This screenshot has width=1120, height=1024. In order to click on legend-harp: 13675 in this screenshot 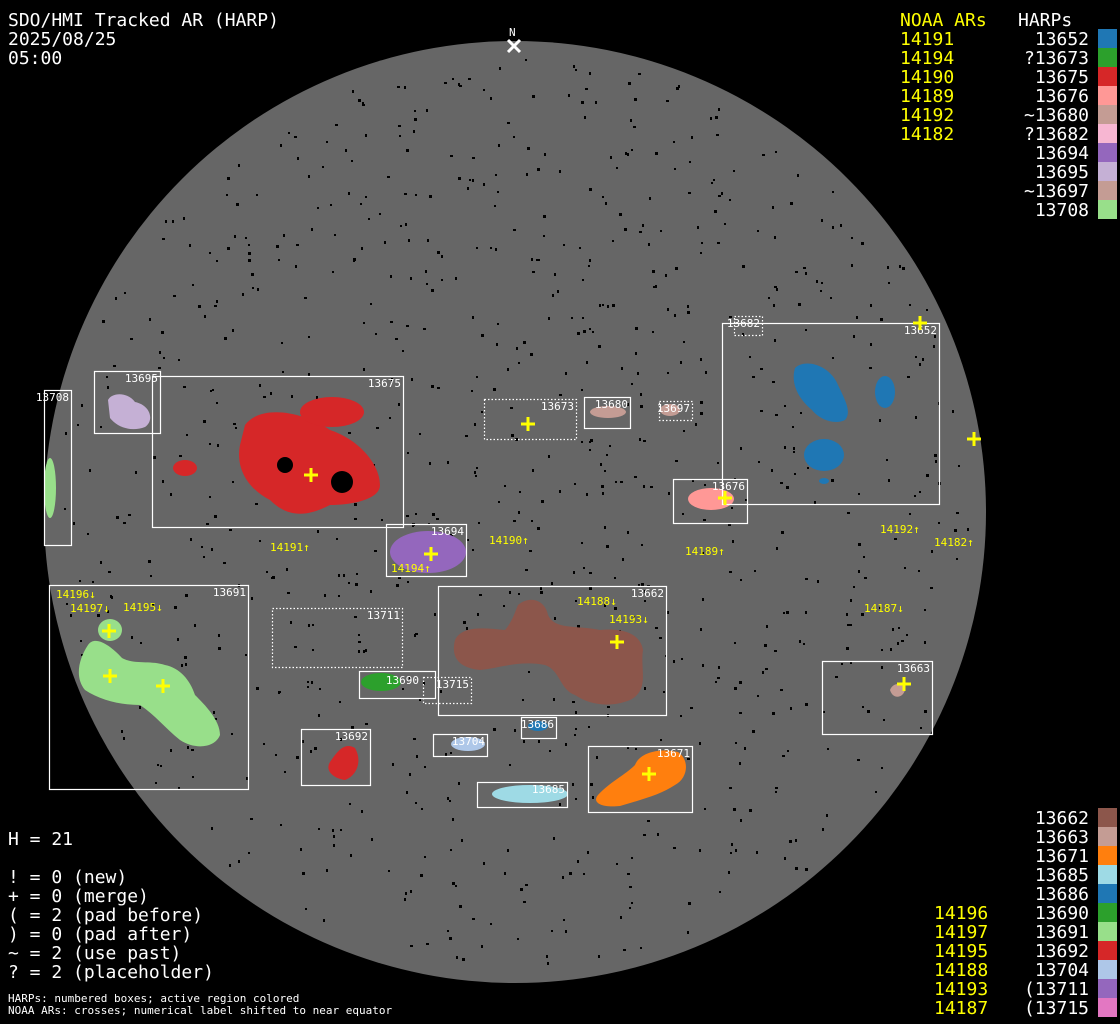, I will do `click(1062, 77)`.